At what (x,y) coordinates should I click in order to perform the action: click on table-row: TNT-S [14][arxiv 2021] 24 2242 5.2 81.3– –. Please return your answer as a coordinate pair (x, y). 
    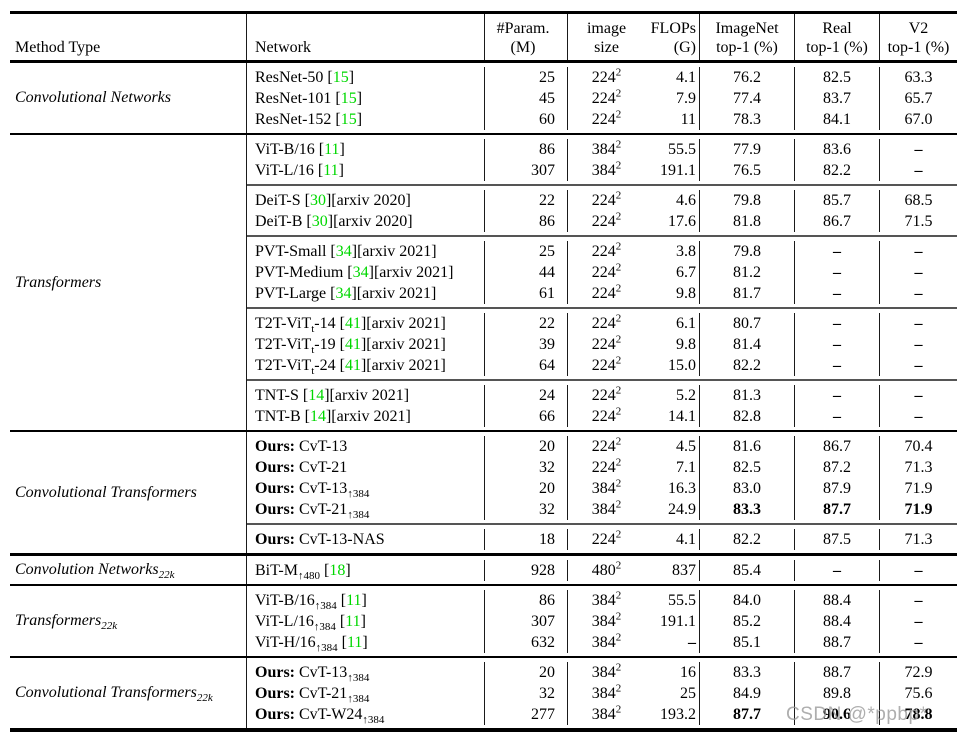
    Looking at the image, I should click on (602, 395).